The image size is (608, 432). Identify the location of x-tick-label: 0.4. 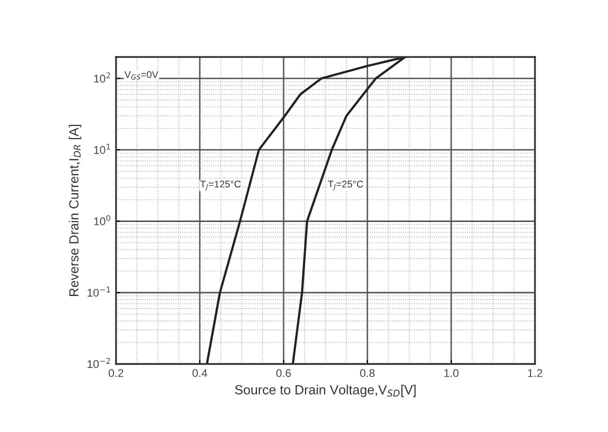
(200, 373).